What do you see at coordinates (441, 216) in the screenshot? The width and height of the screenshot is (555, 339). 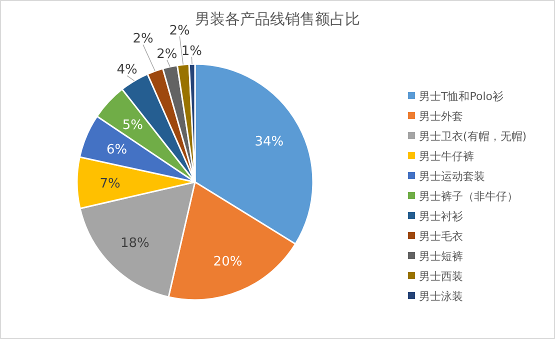 I see `legend-label: 男士衬衫` at bounding box center [441, 216].